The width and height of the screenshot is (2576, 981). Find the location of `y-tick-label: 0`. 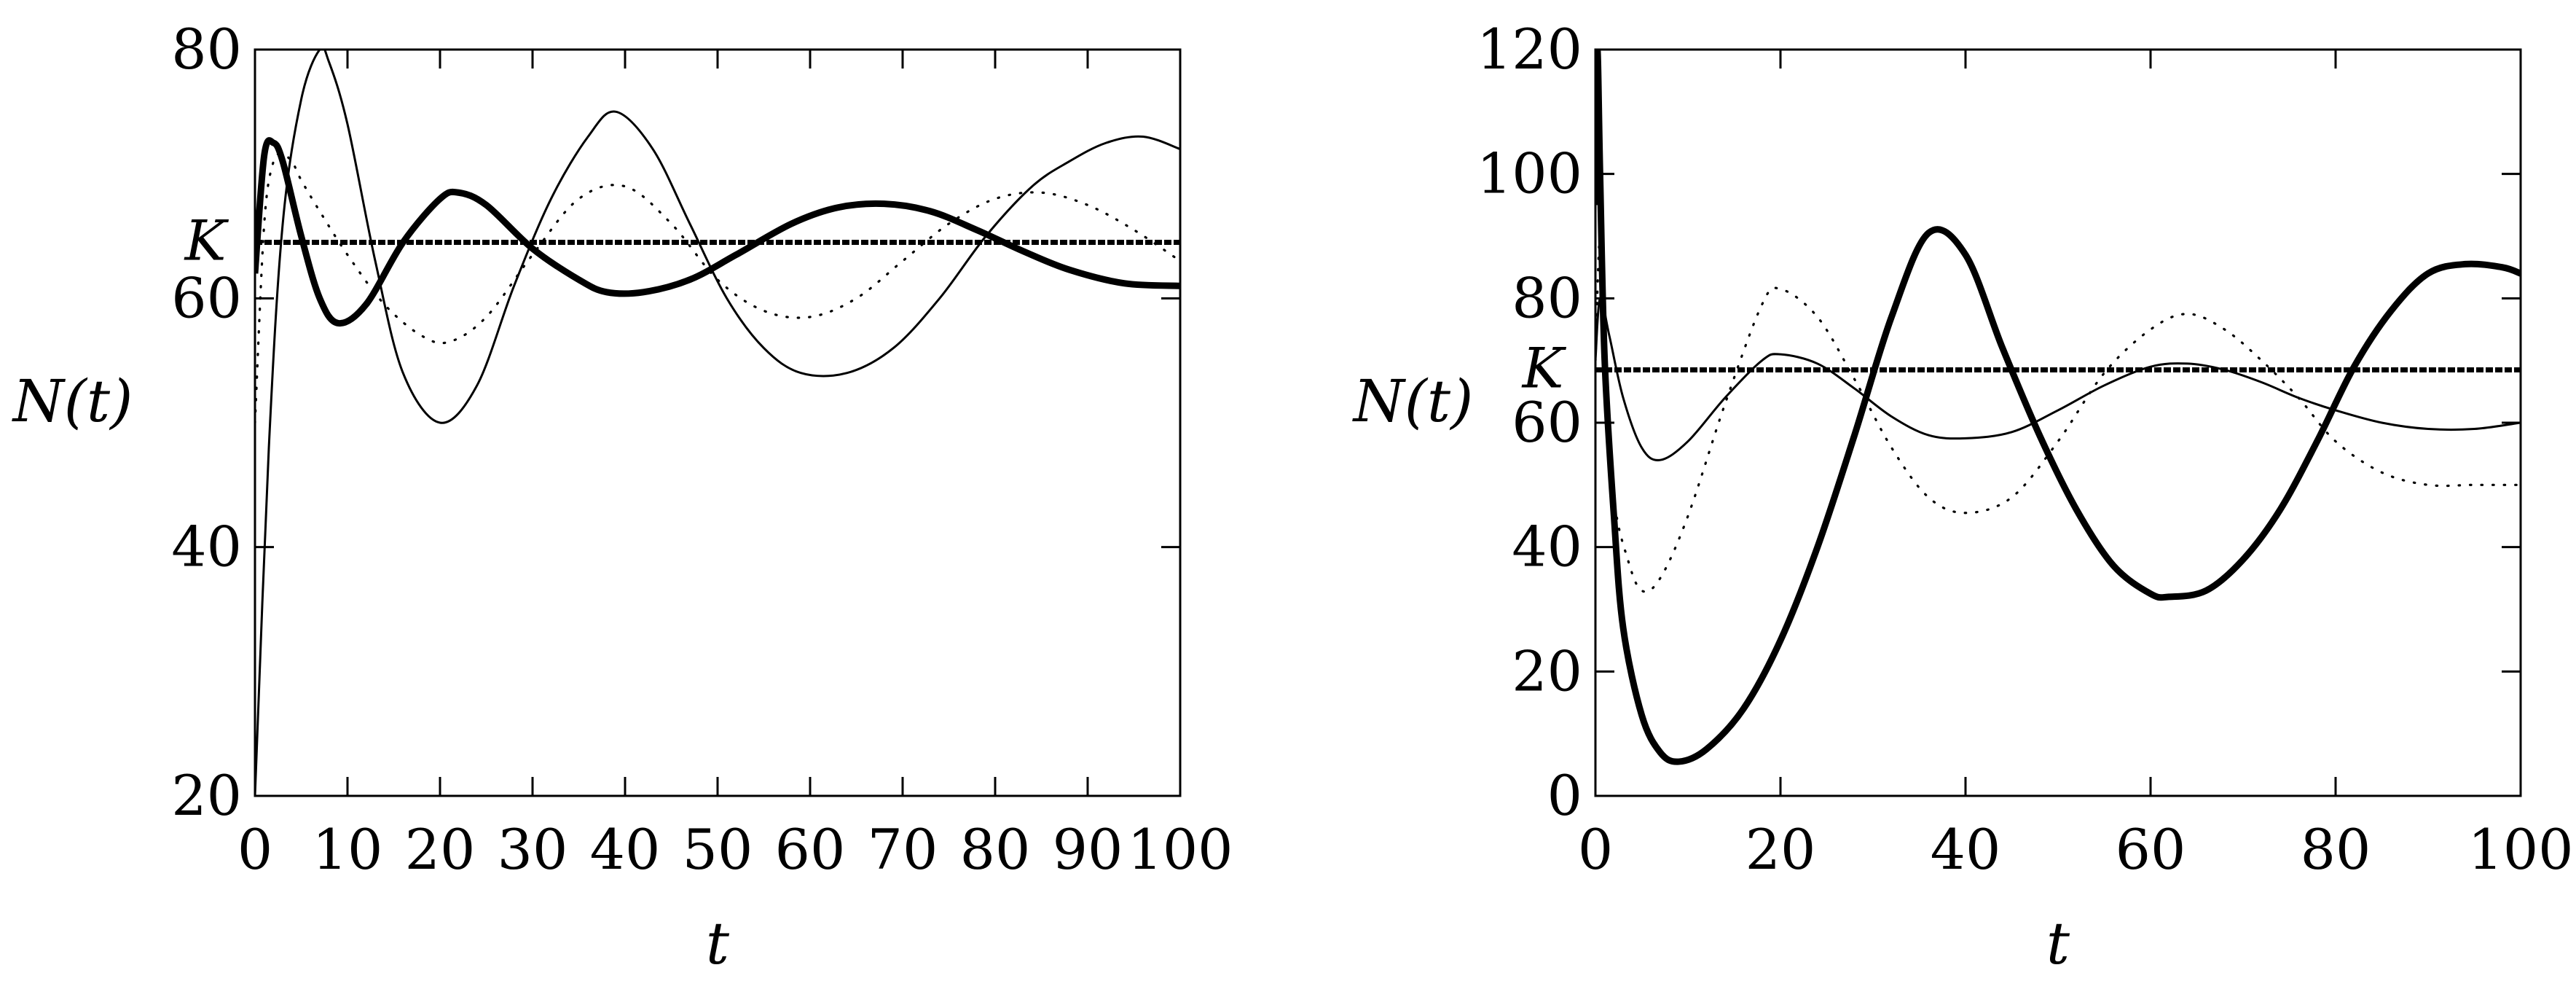

y-tick-label: 0 is located at coordinates (1564, 795).